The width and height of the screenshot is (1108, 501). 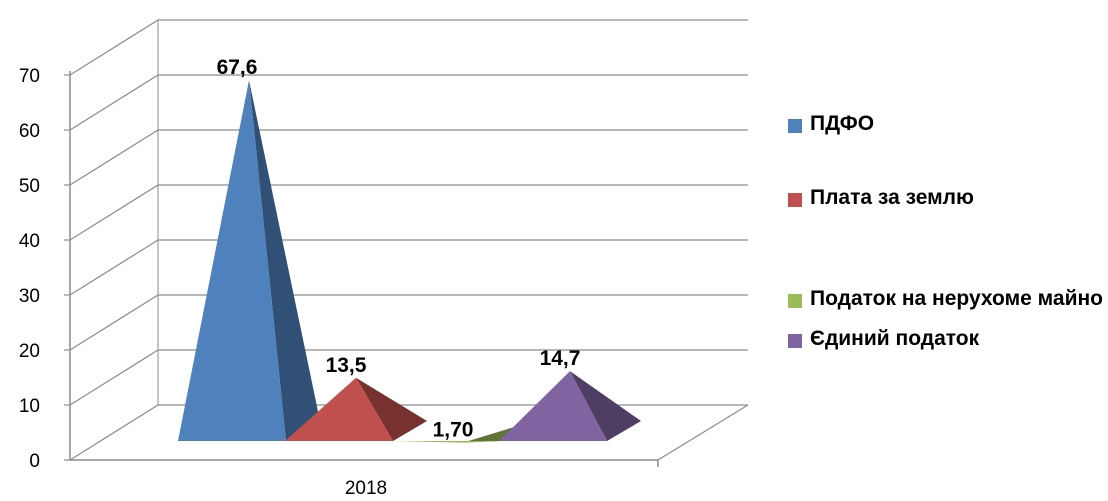 What do you see at coordinates (29, 351) in the screenshot?
I see `y-tick-label: 20` at bounding box center [29, 351].